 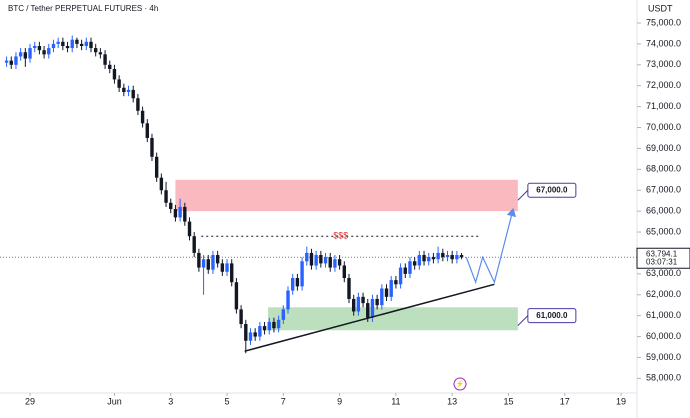 What do you see at coordinates (114, 401) in the screenshot?
I see `x-tick-label: Jun` at bounding box center [114, 401].